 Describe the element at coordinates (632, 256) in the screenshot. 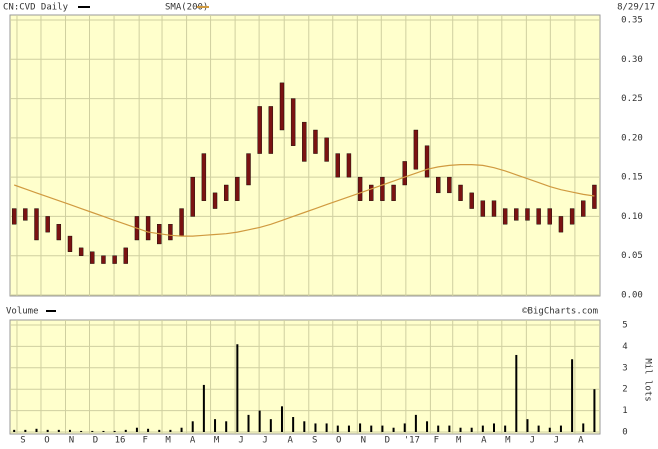

I see `y-tick-label: 0.05` at that location.